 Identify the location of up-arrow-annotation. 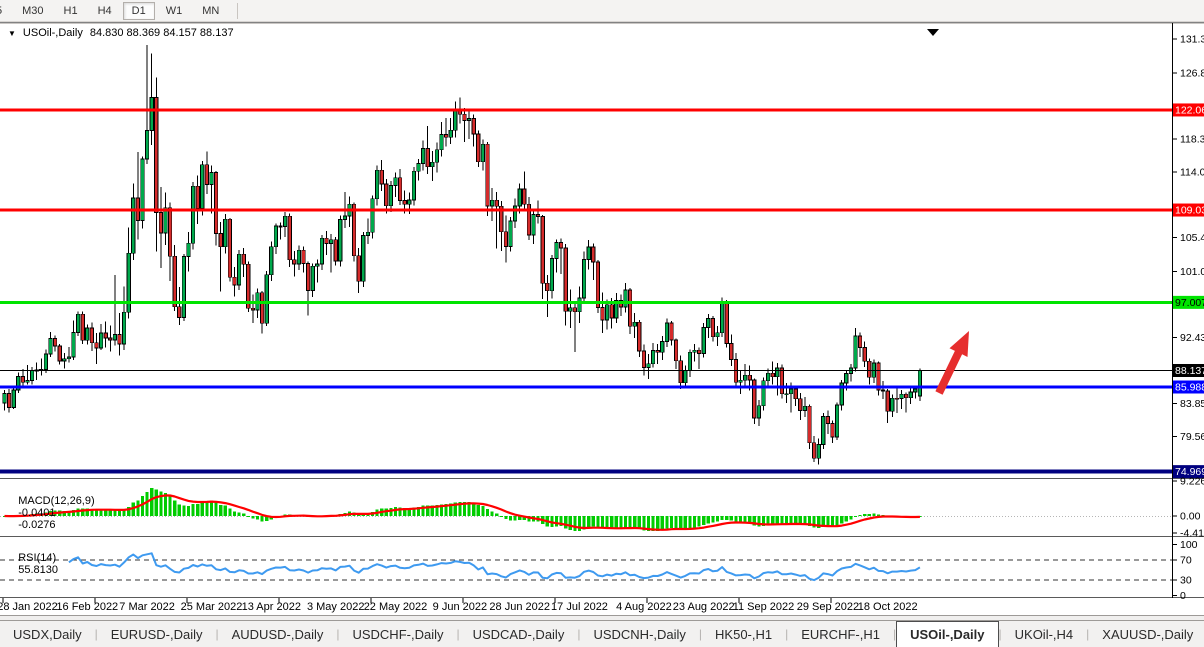
(952, 363).